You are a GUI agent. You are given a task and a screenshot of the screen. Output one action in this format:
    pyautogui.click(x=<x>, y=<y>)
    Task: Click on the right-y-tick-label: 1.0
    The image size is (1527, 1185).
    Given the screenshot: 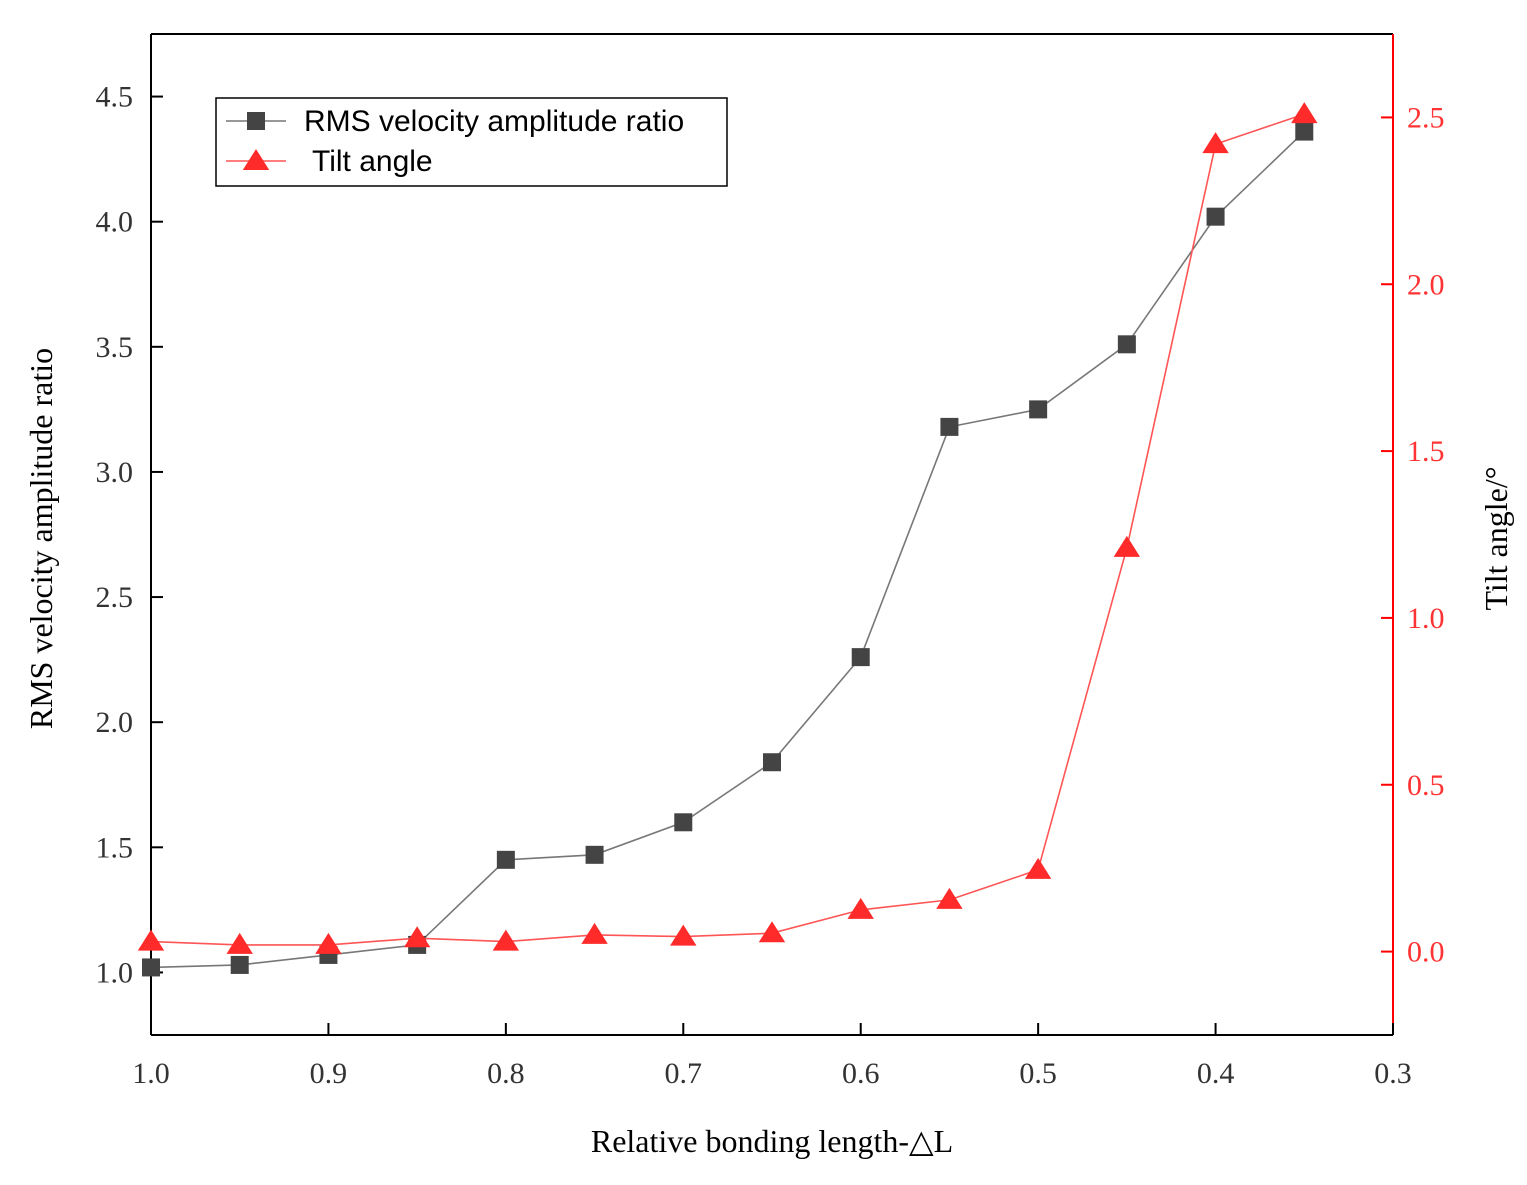 What is the action you would take?
    pyautogui.click(x=1426, y=618)
    